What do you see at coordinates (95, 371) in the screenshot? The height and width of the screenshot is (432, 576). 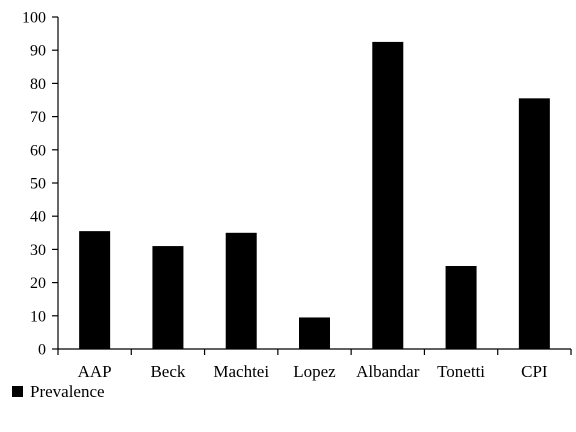 I see `x-category-label: AAP` at bounding box center [95, 371].